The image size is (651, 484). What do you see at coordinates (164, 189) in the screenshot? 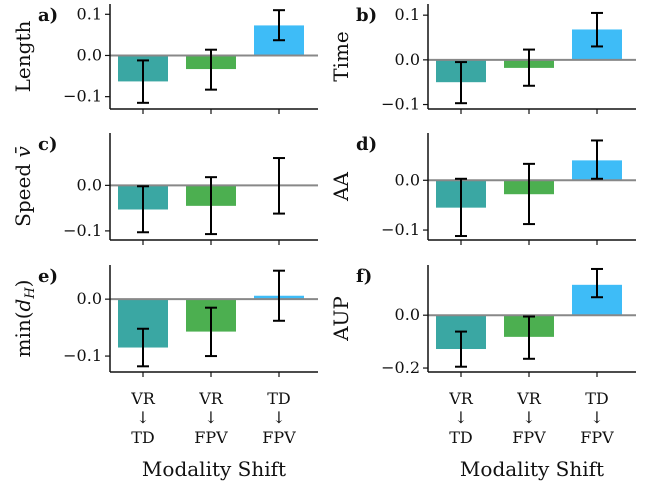
I see `panel-c: 0.0 −0.1 c)Speed v̄` at bounding box center [164, 189].